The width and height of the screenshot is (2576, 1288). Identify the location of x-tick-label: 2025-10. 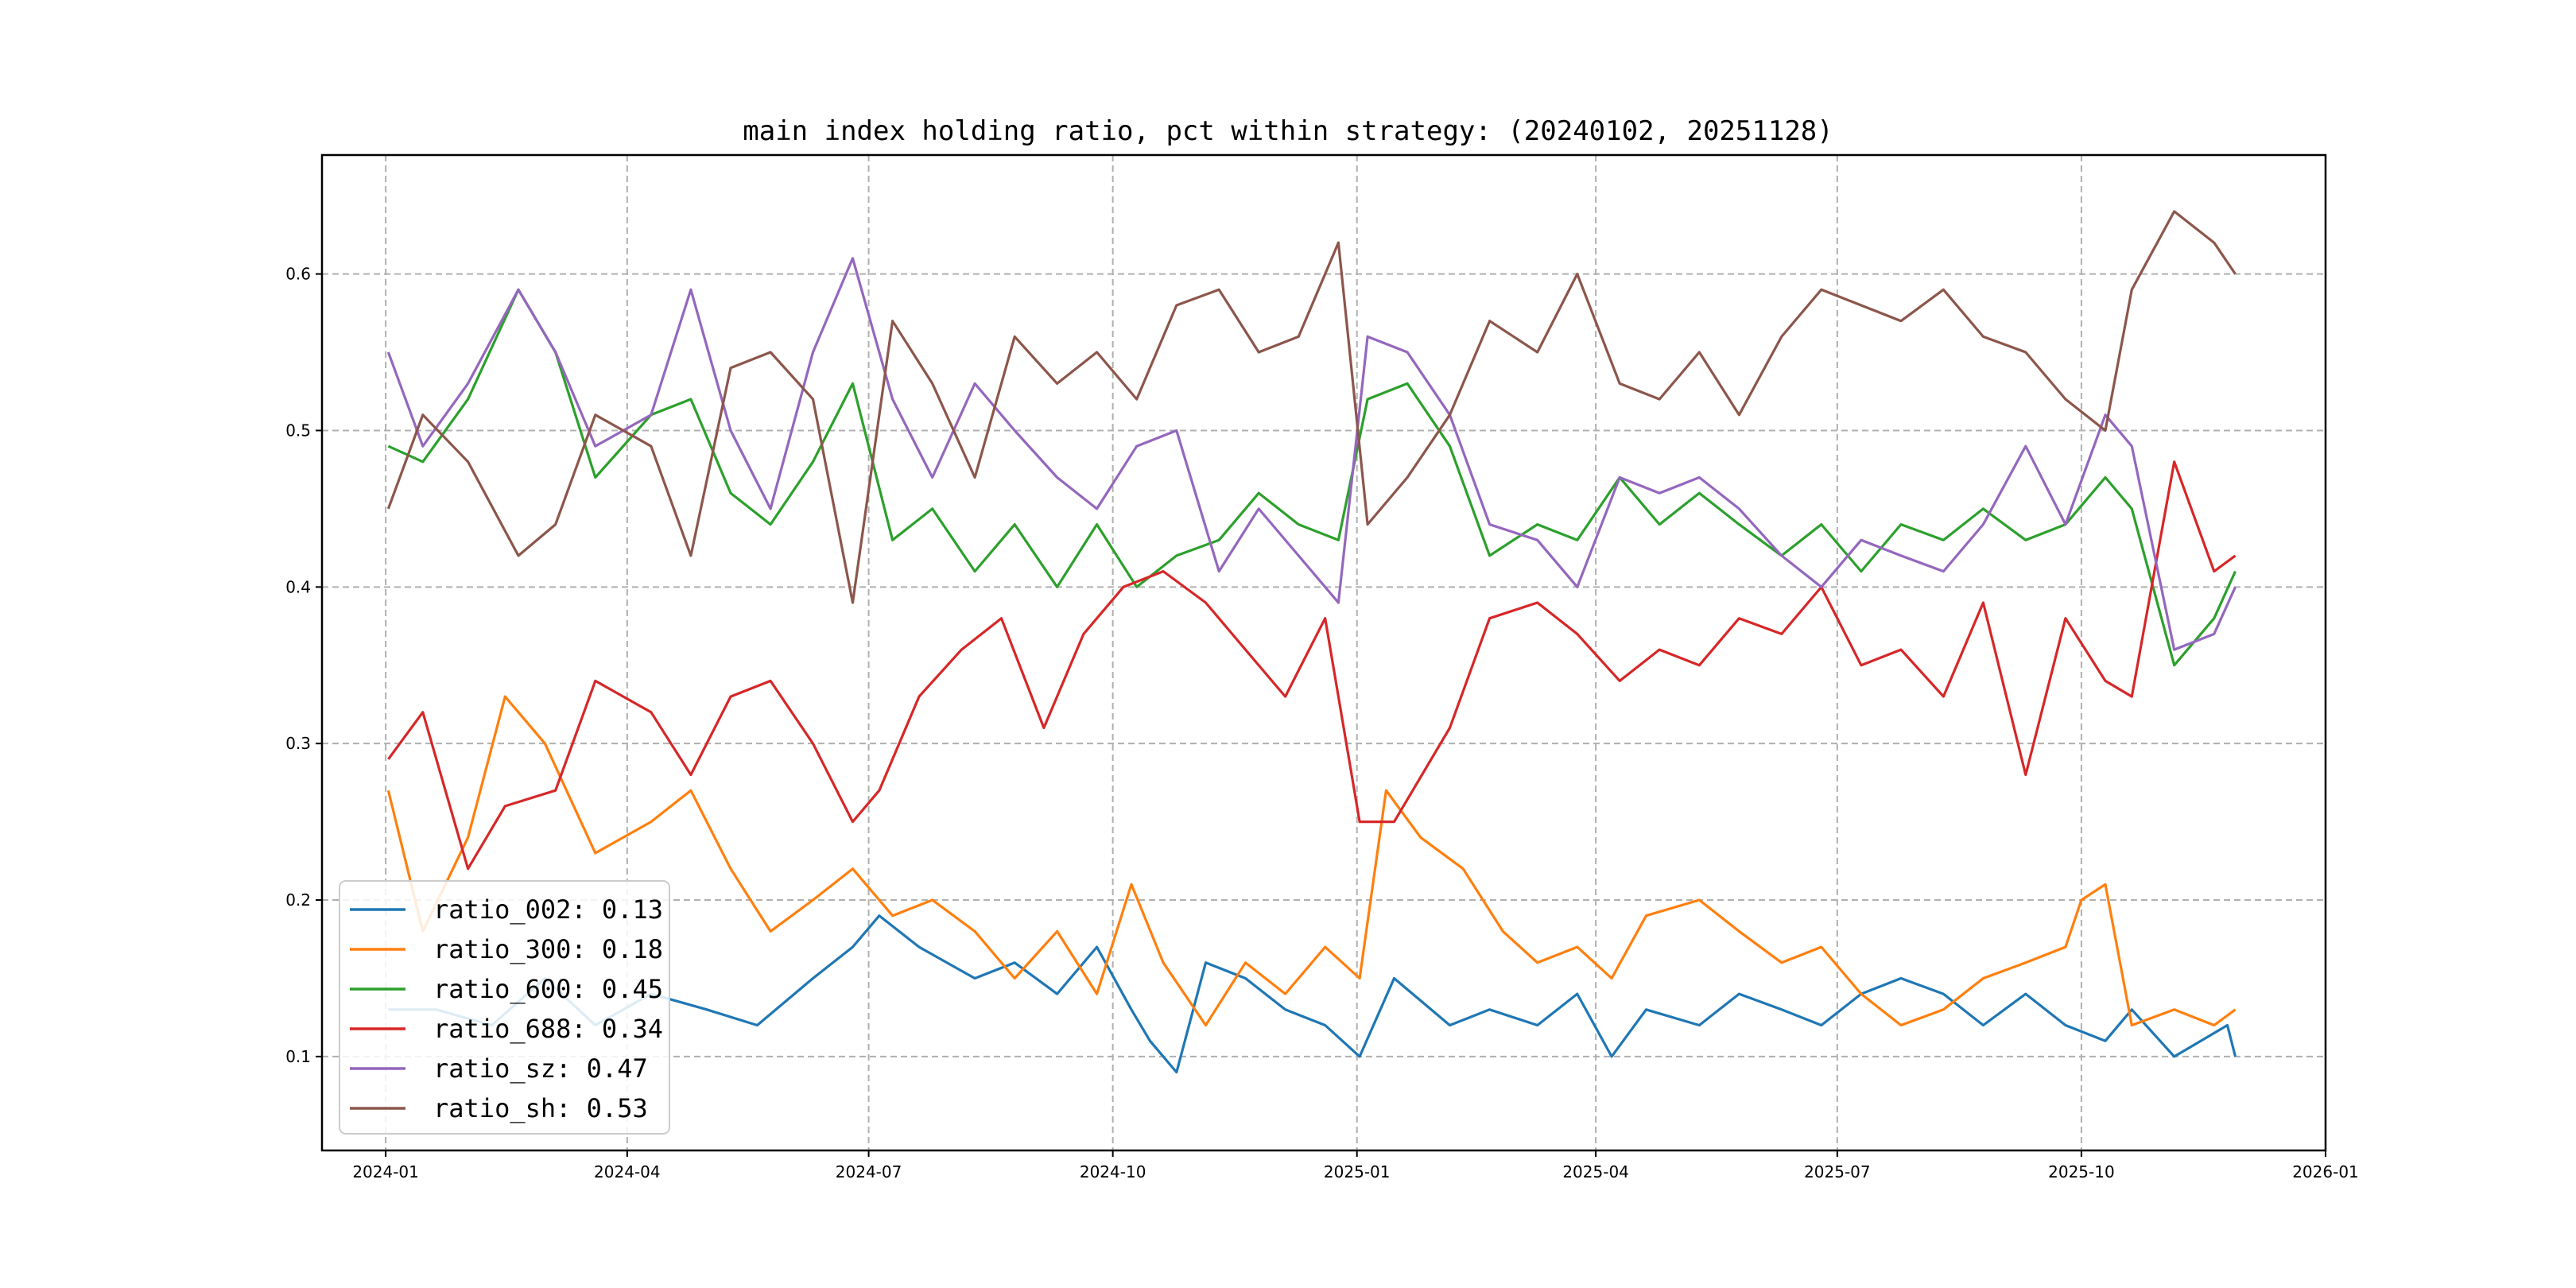
(2082, 1171).